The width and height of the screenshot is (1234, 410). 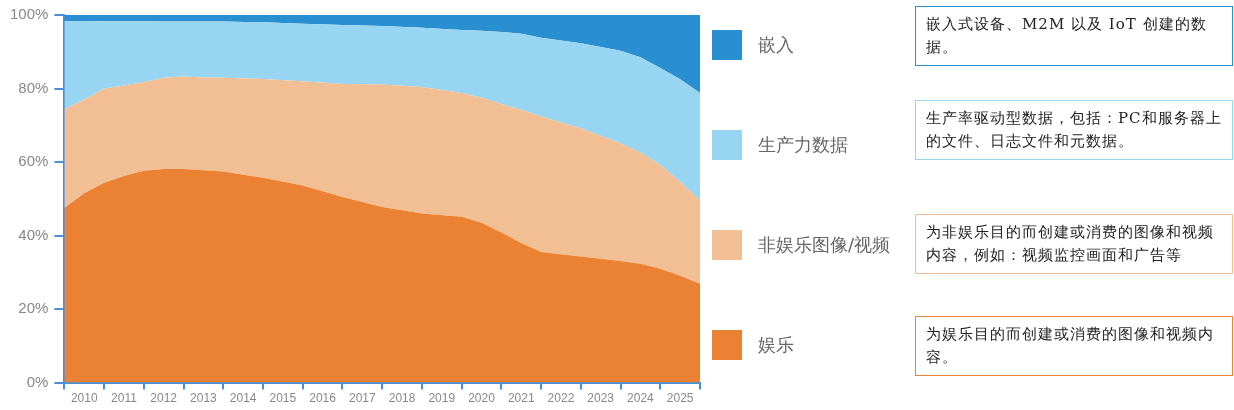 What do you see at coordinates (33, 87) in the screenshot?
I see `y-tick-label: 80%` at bounding box center [33, 87].